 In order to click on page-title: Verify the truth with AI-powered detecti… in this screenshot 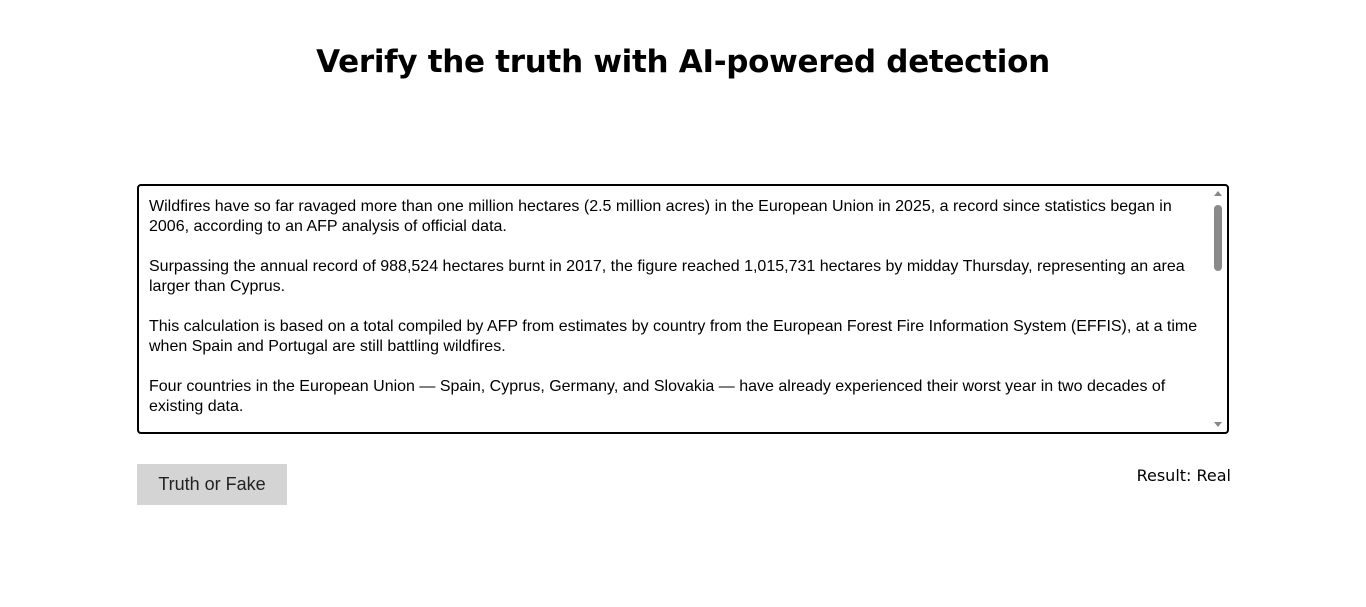, I will do `click(683, 62)`.